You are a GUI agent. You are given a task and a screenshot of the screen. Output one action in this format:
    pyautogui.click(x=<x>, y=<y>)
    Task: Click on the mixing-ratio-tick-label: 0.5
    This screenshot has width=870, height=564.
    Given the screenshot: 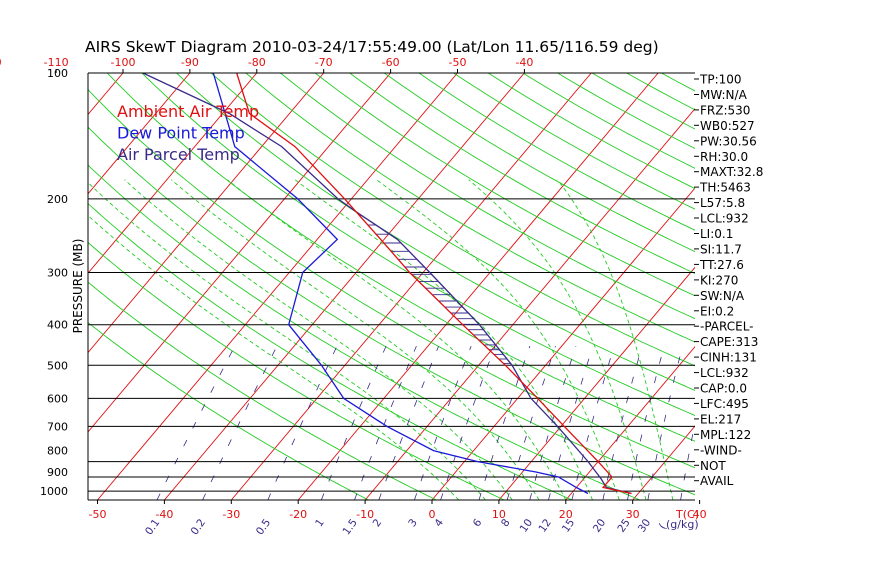 What is the action you would take?
    pyautogui.click(x=263, y=527)
    